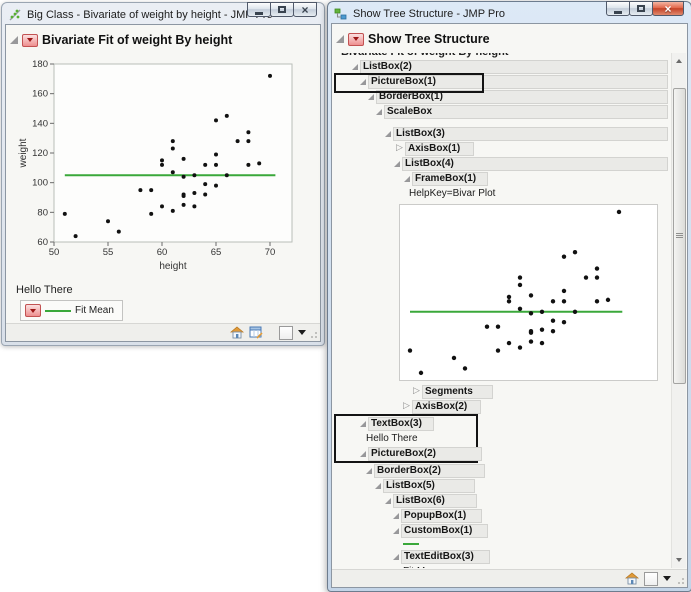 The height and width of the screenshot is (592, 691). What do you see at coordinates (406, 423) in the screenshot?
I see `tree-node-textbox-3: TextBox(3)` at bounding box center [406, 423].